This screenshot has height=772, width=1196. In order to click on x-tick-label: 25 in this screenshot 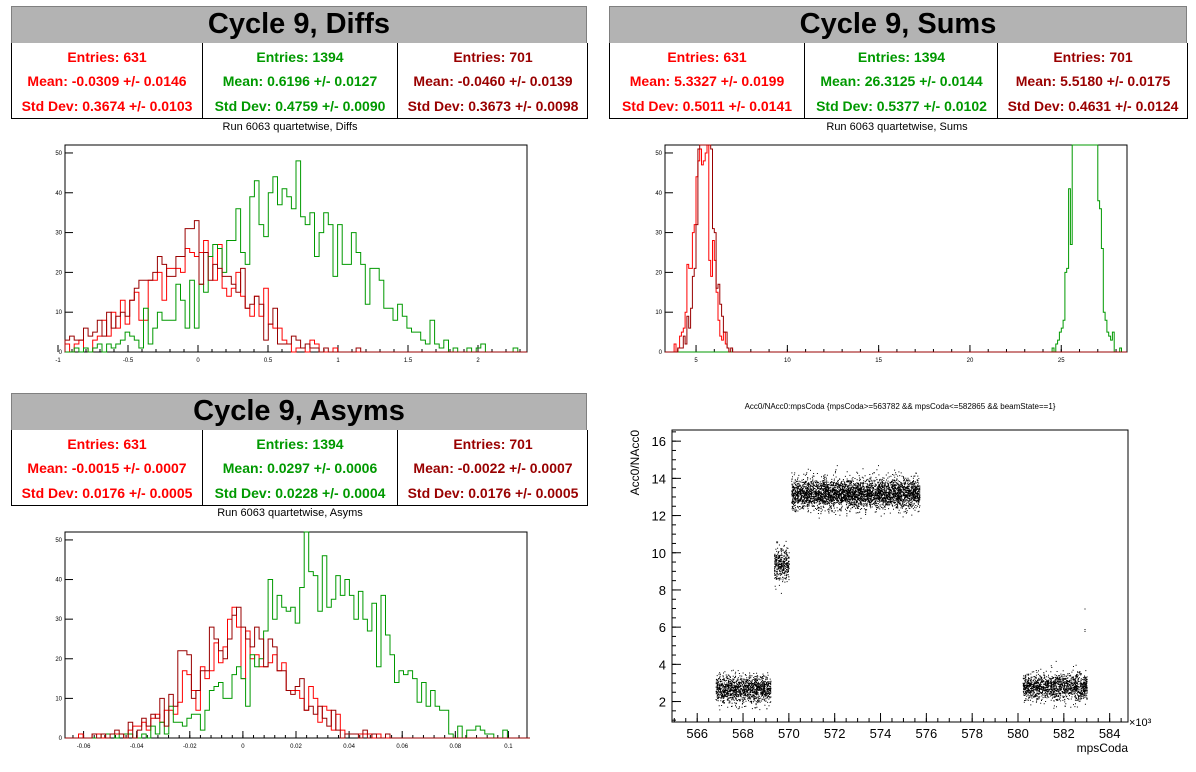, I will do `click(1061, 361)`.